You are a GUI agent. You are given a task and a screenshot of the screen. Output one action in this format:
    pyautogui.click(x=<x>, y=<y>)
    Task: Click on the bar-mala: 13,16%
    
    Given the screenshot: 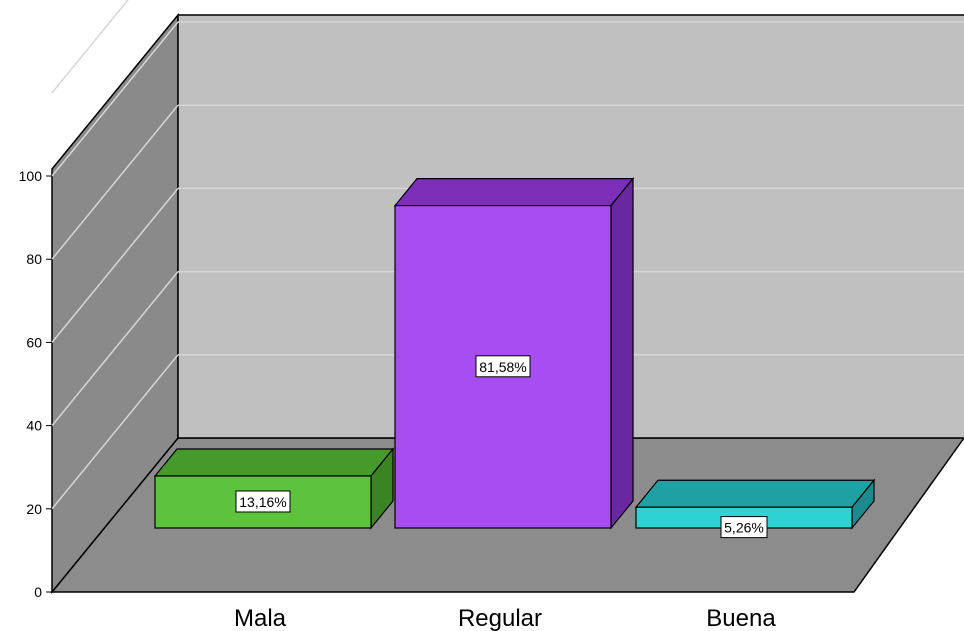 What is the action you would take?
    pyautogui.click(x=274, y=488)
    